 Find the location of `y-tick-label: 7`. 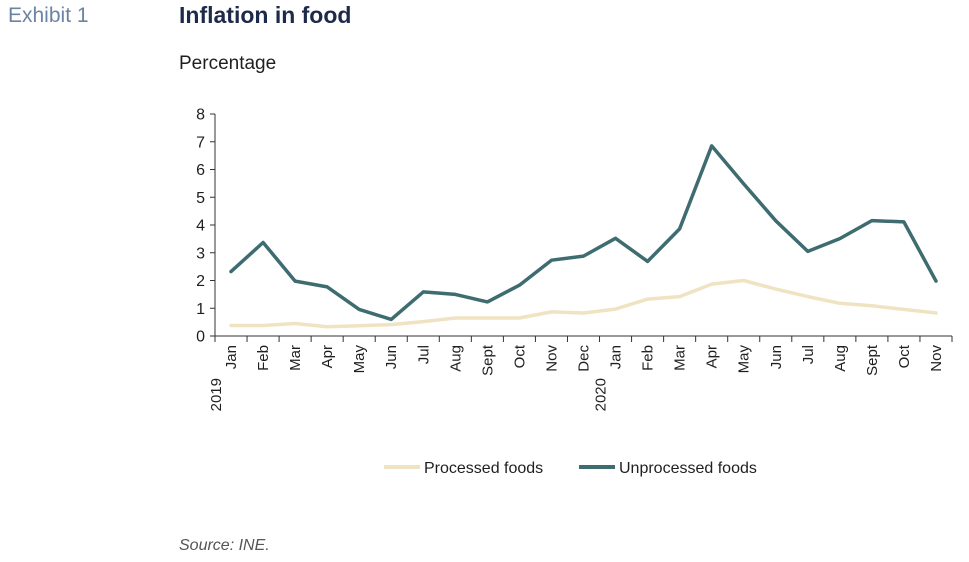

y-tick-label: 7 is located at coordinates (200, 142).